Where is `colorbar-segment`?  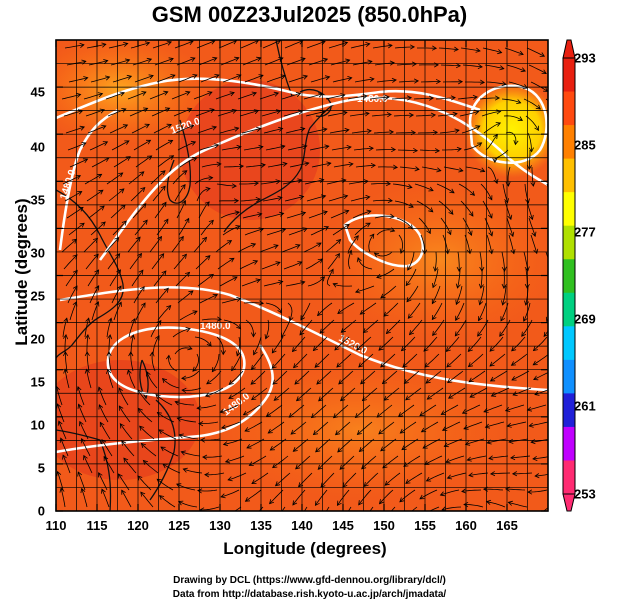 colorbar-segment is located at coordinates (569, 242).